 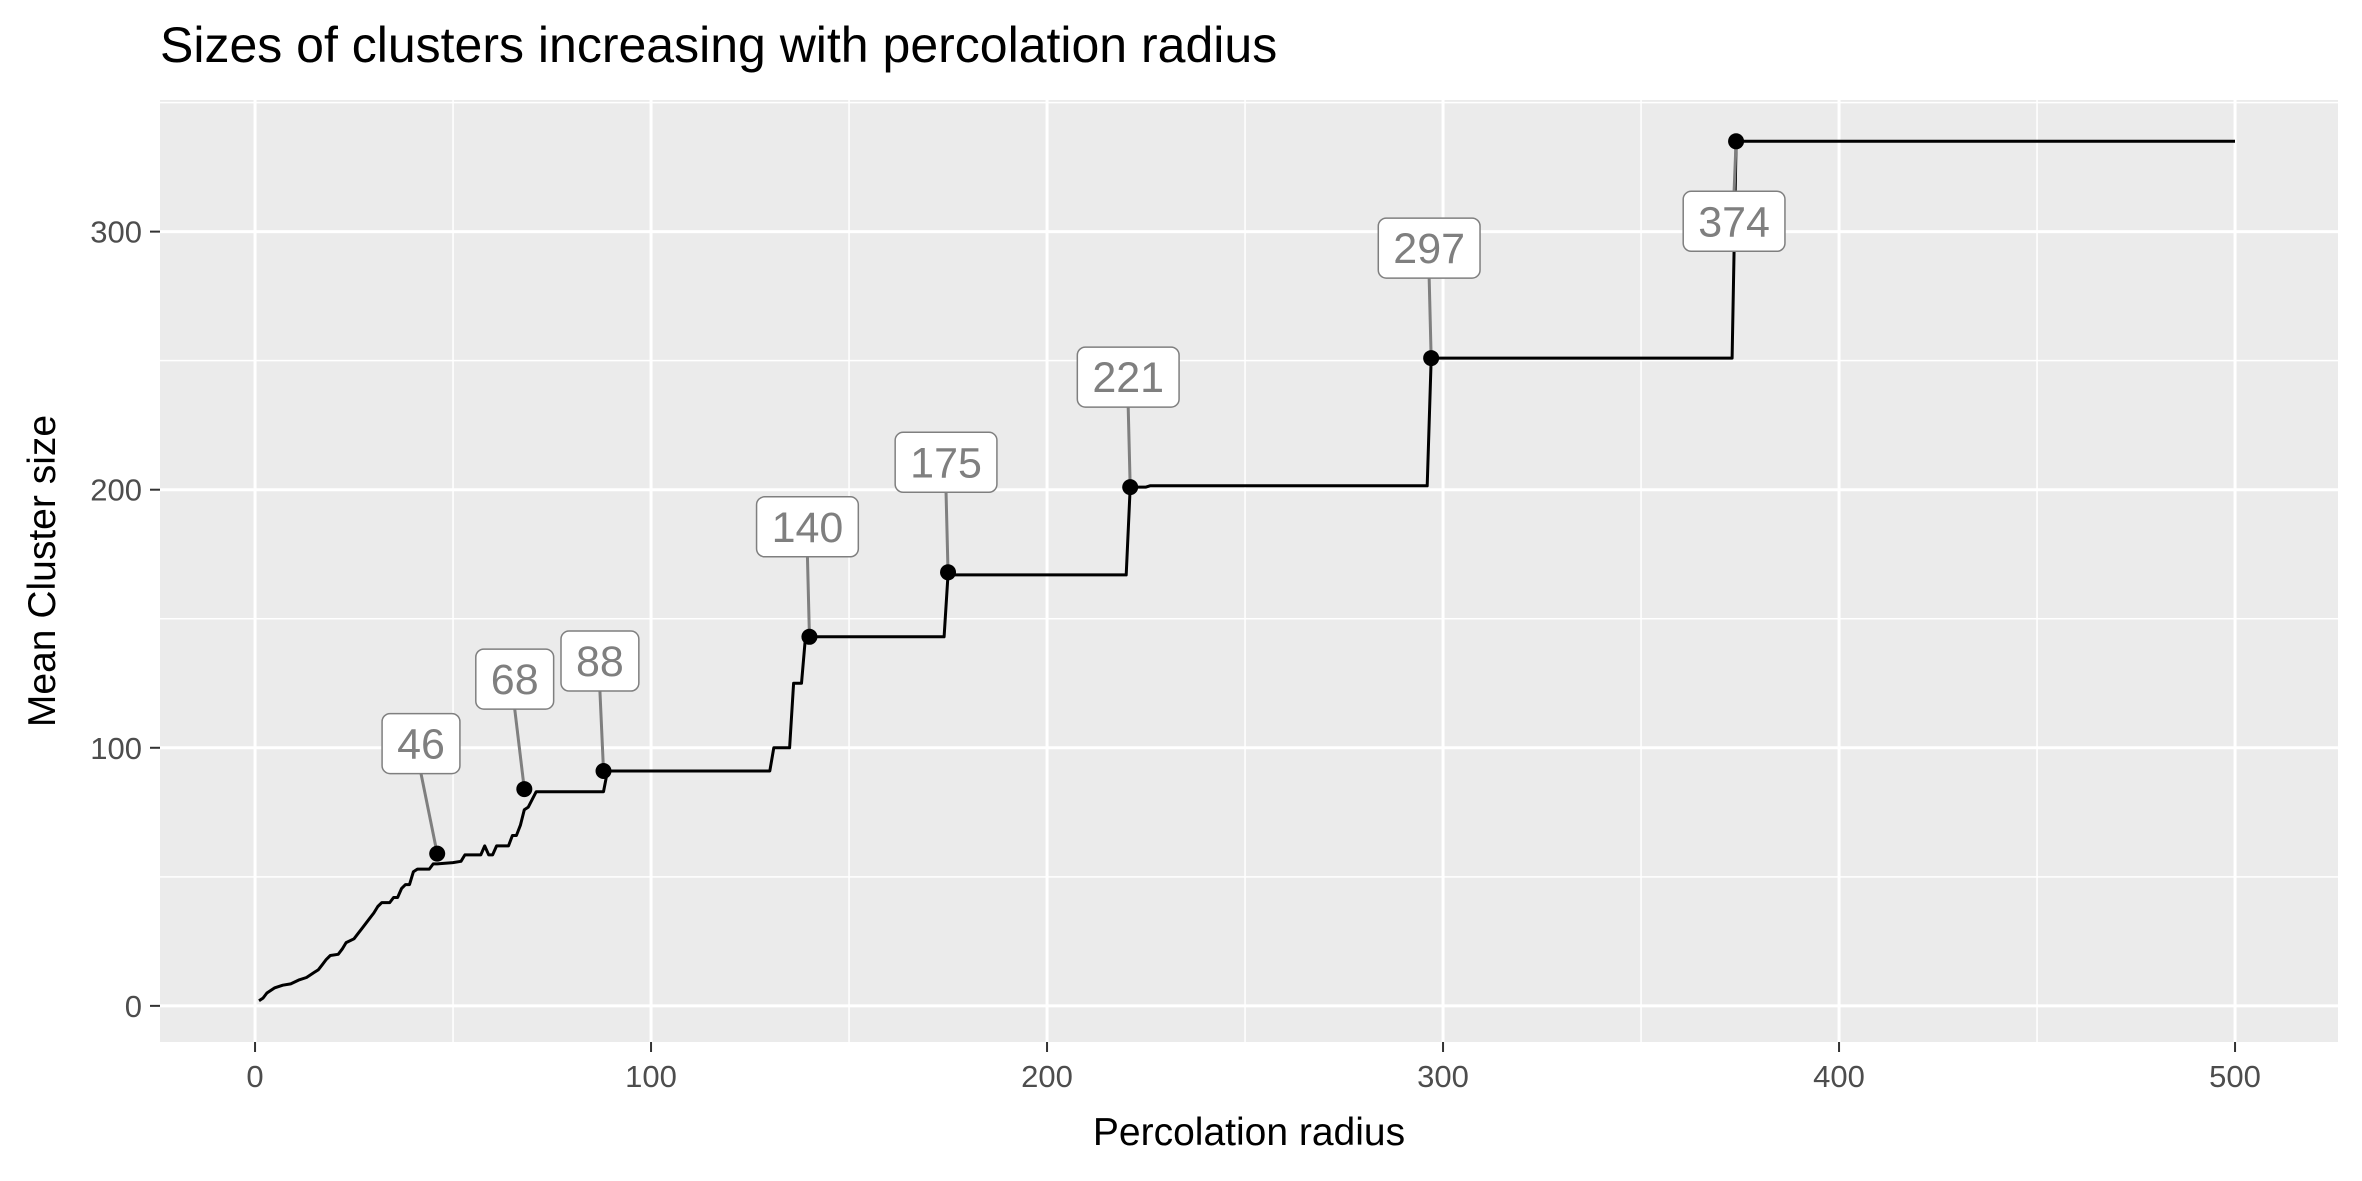 I want to click on x-tick-label: 300, so click(x=1443, y=1076).